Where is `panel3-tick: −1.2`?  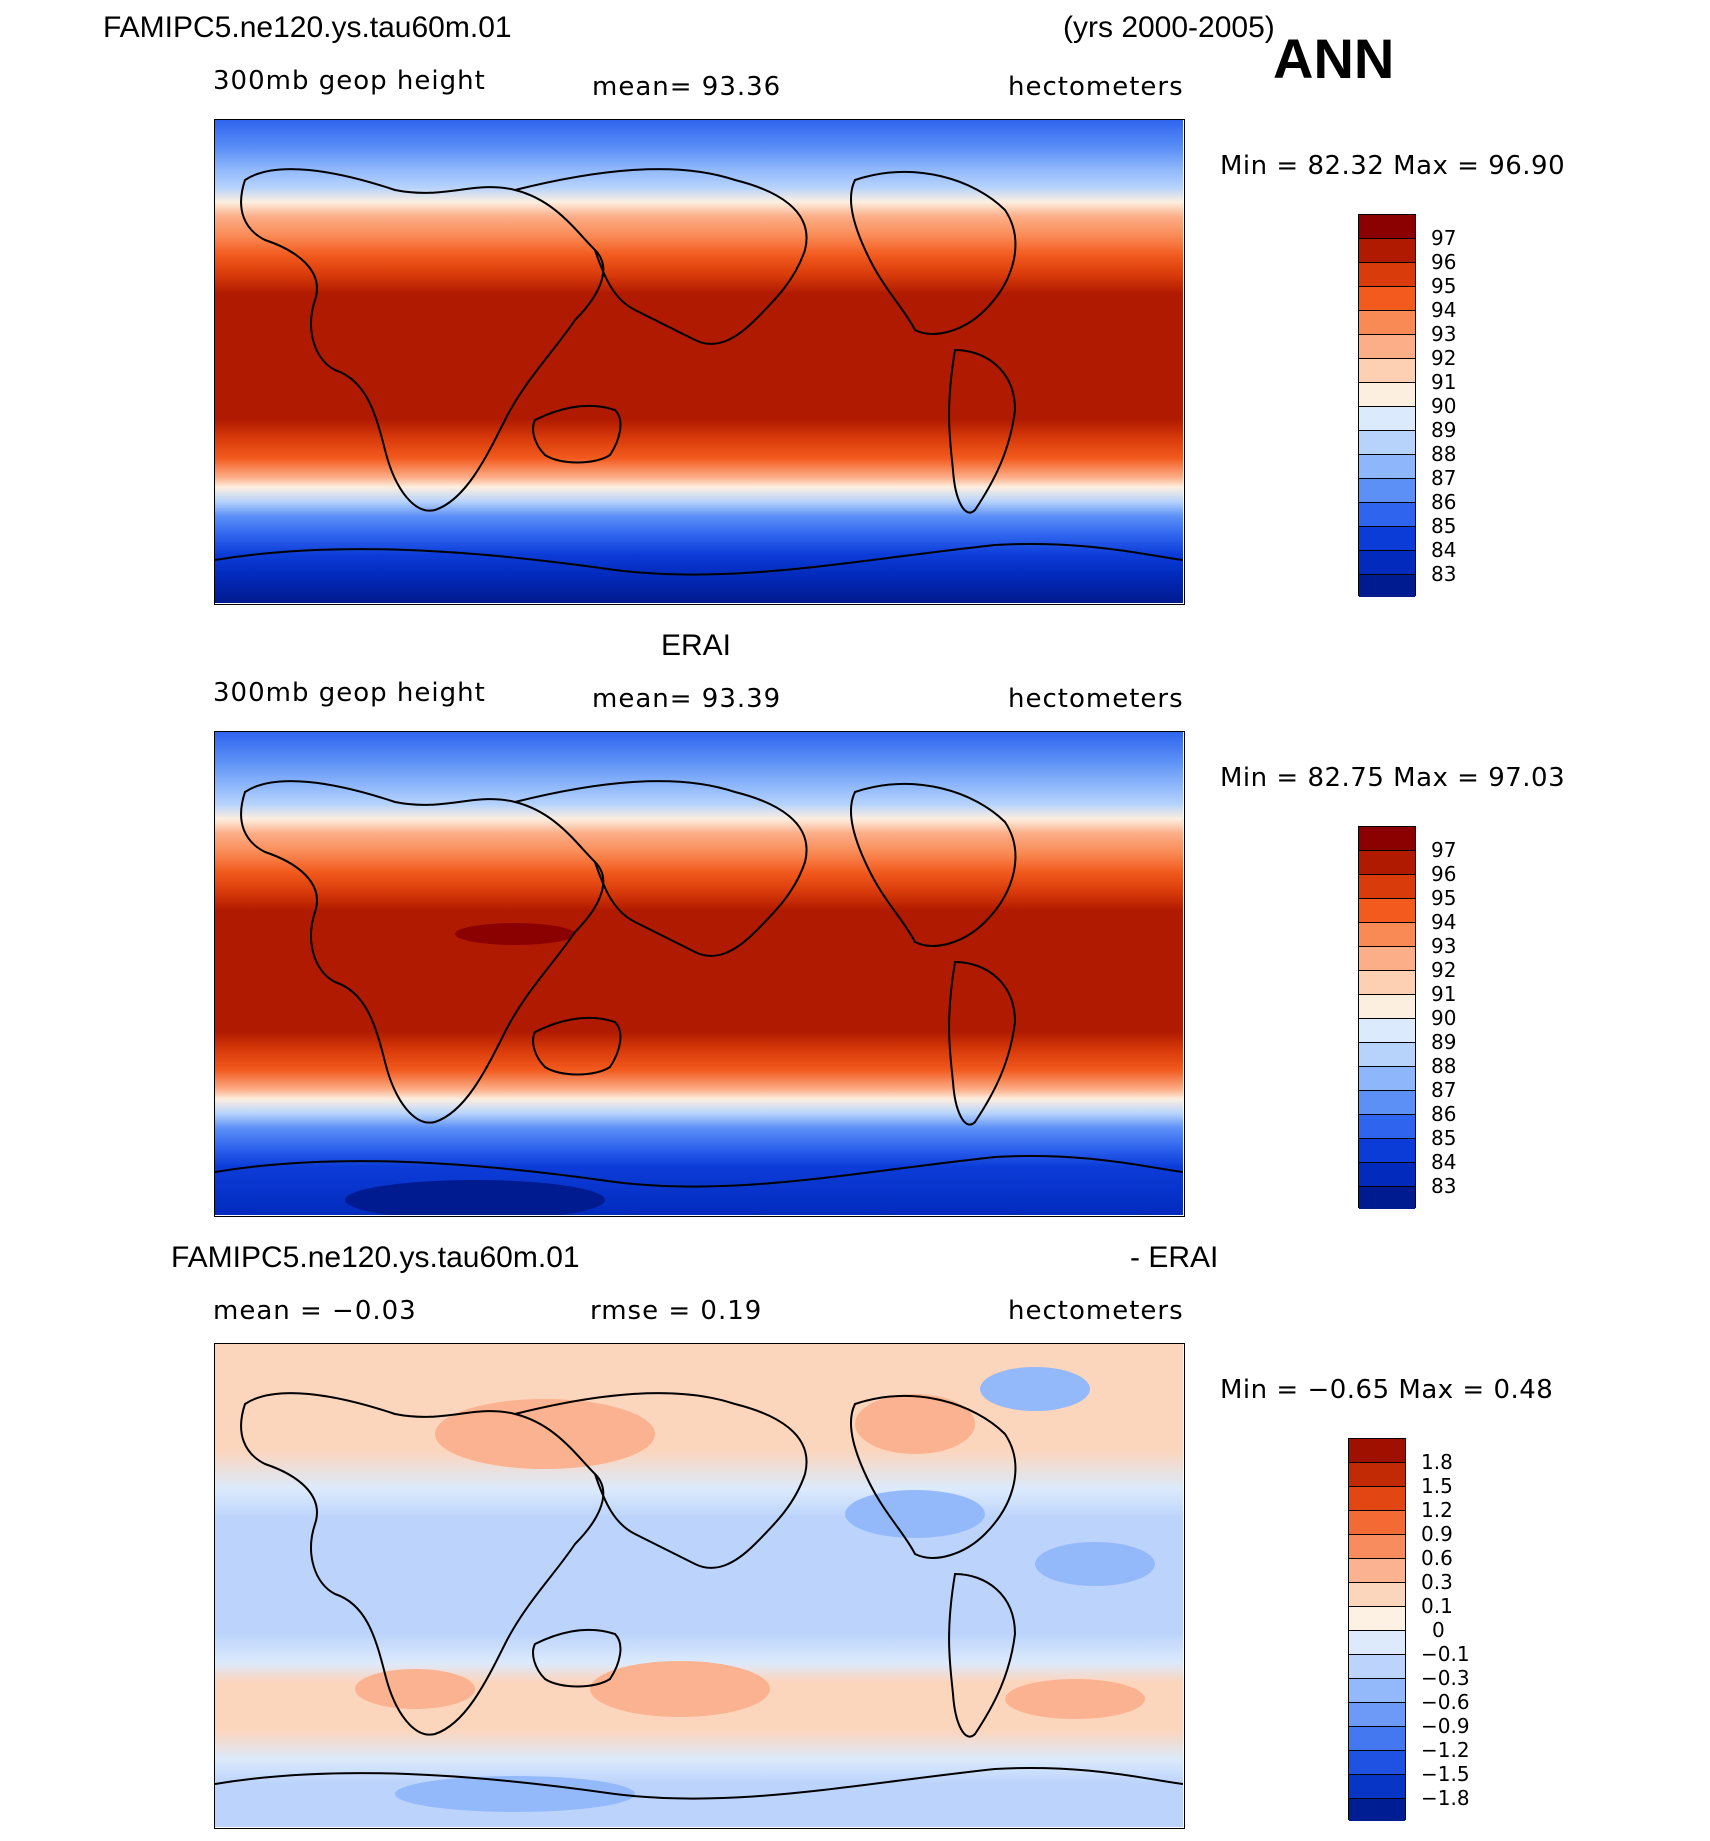
panel3-tick: −1.2 is located at coordinates (1445, 1750).